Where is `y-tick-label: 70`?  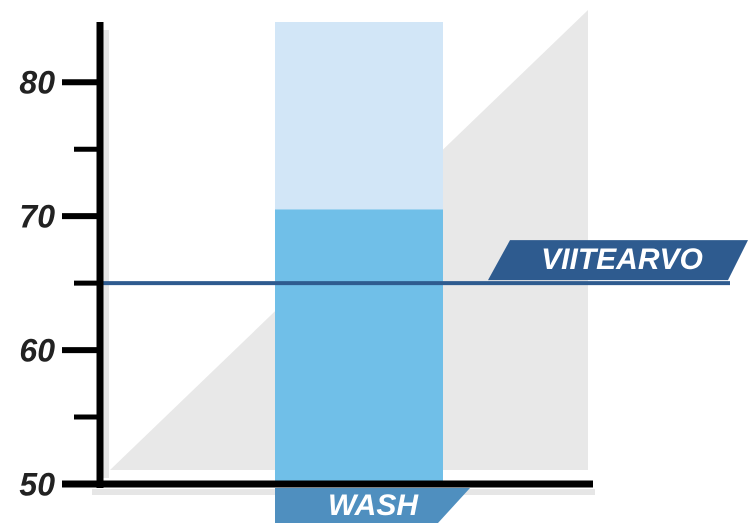 y-tick-label: 70 is located at coordinates (37, 217).